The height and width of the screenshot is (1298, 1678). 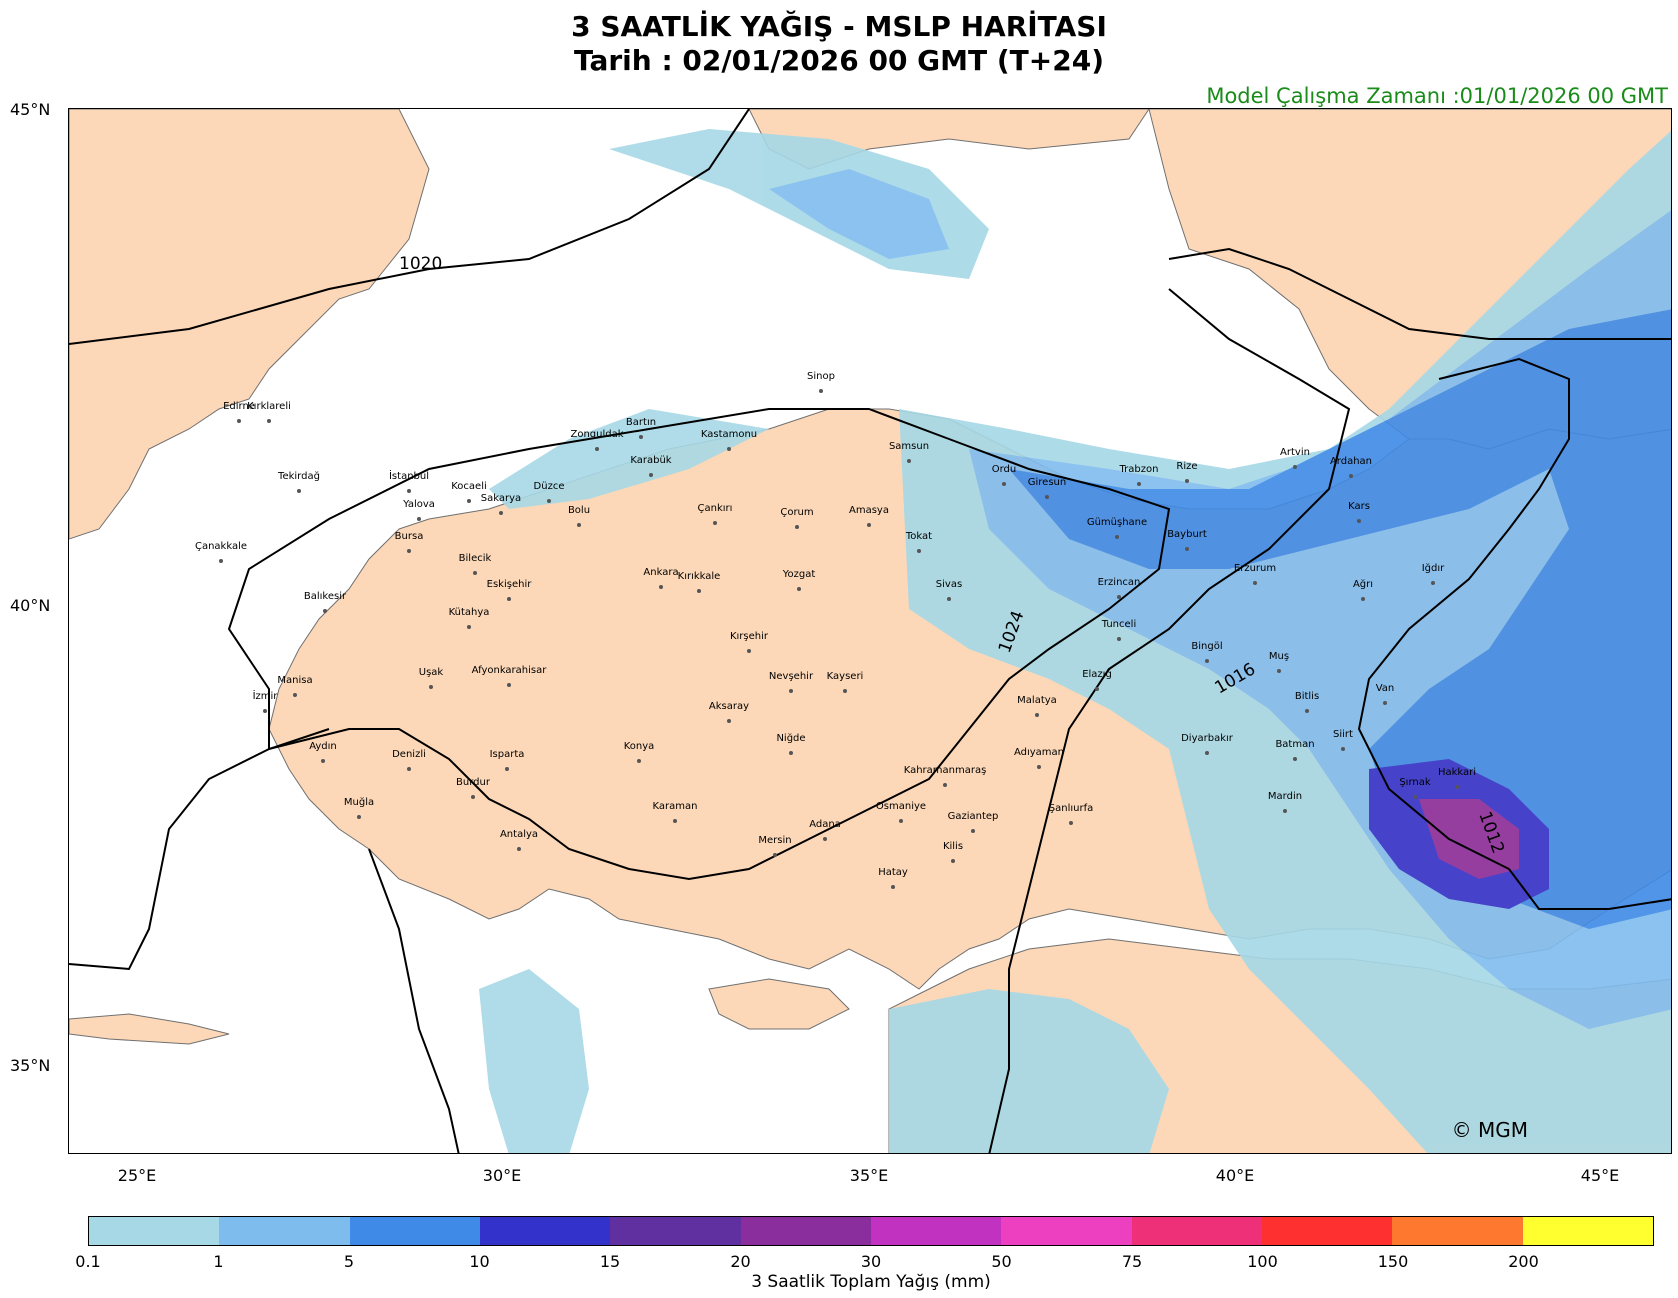 I want to click on colorbar-tick-label: 30, so click(x=871, y=1261).